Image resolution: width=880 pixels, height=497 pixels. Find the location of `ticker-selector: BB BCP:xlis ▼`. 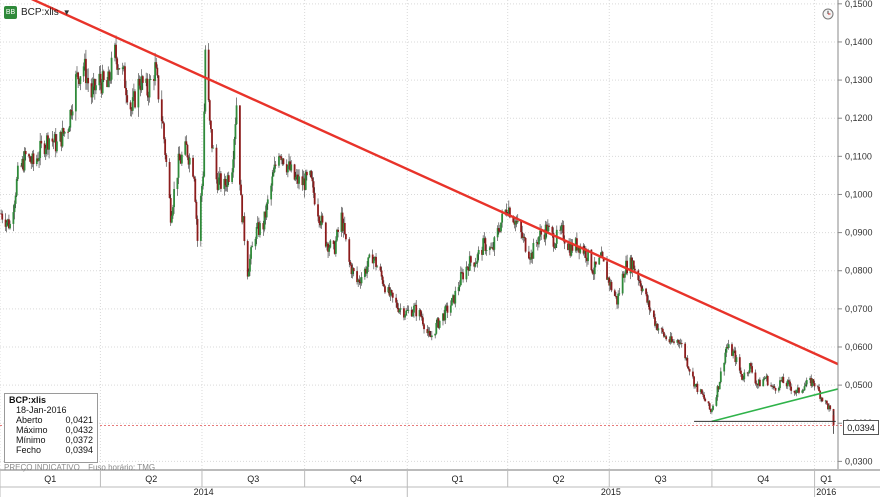

ticker-selector: BB BCP:xlis ▼ is located at coordinates (37, 12).